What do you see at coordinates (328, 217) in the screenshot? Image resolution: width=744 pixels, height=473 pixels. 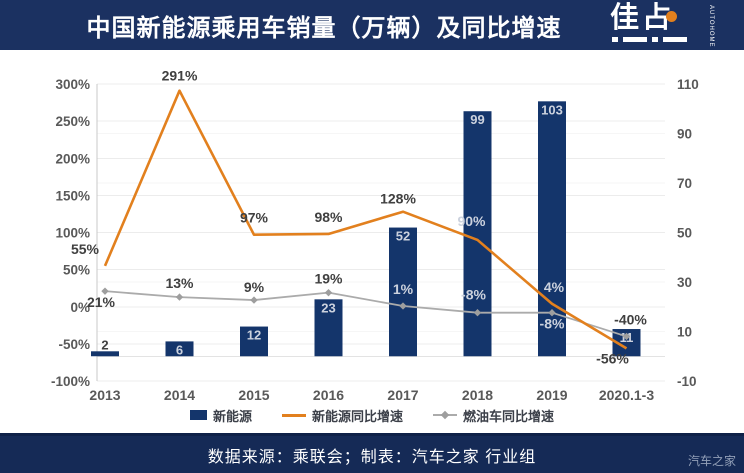 I see `nev-growth-label-2016: 98%` at bounding box center [328, 217].